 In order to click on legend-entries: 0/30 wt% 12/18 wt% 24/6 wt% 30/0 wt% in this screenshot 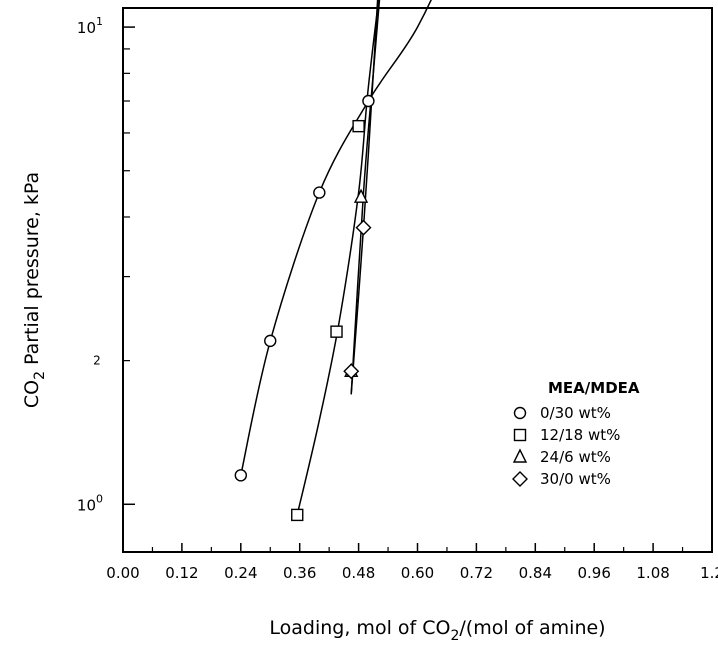, I will do `click(566, 446)`.